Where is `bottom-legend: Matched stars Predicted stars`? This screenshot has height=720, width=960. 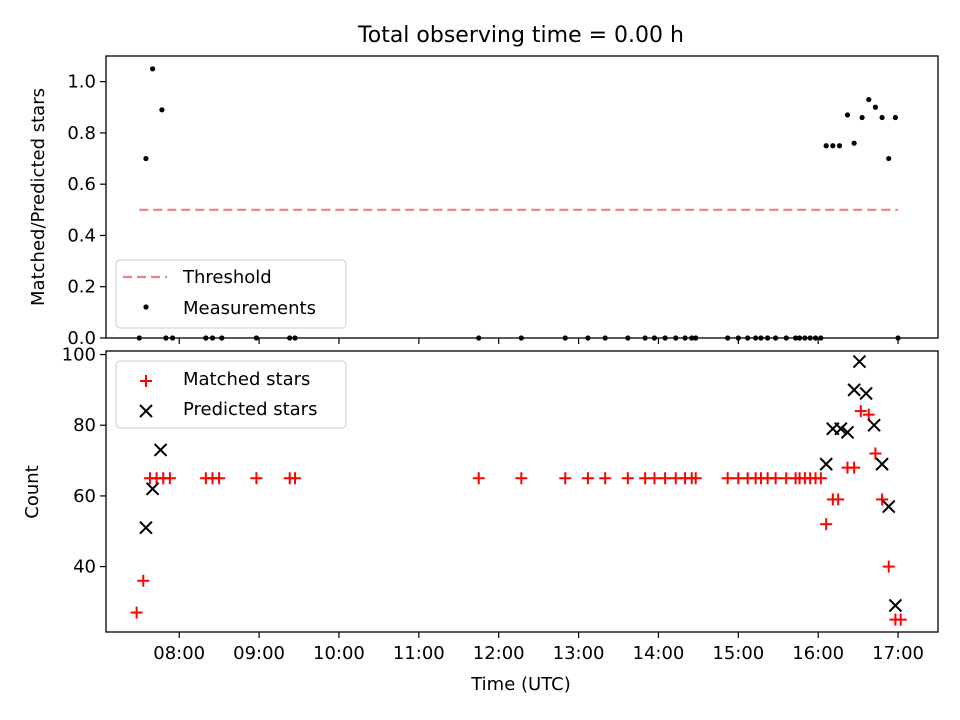 bottom-legend: Matched stars Predicted stars is located at coordinates (231, 394).